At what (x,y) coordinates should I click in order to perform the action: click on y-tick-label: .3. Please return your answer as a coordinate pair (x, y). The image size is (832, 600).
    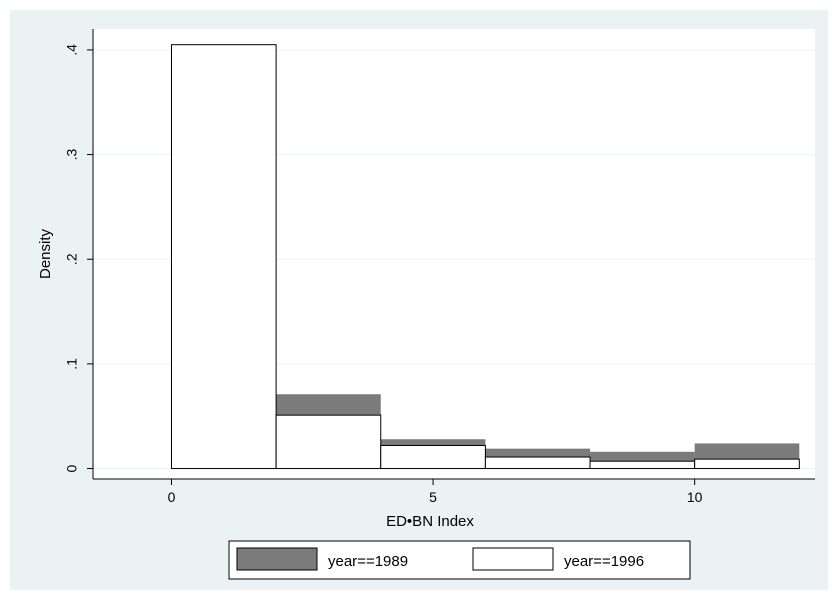
    Looking at the image, I should click on (72, 155).